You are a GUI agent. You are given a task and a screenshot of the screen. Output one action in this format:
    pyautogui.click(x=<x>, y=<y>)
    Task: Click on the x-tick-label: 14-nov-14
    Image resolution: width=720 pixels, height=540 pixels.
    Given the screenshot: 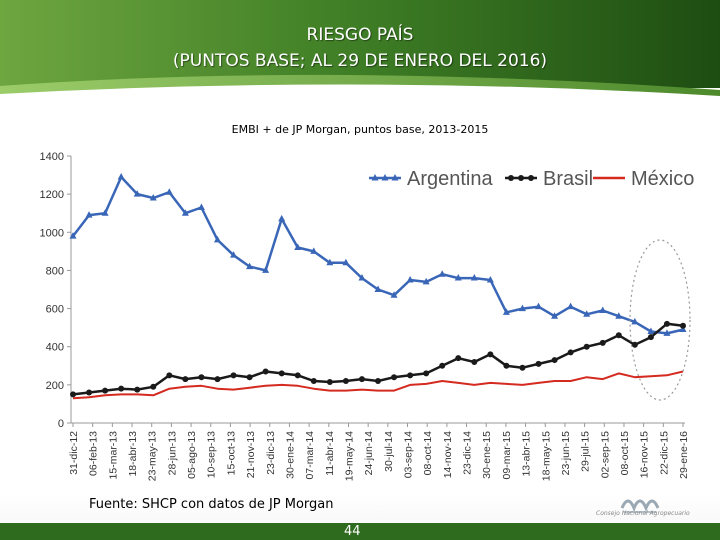 What is the action you would take?
    pyautogui.click(x=448, y=454)
    